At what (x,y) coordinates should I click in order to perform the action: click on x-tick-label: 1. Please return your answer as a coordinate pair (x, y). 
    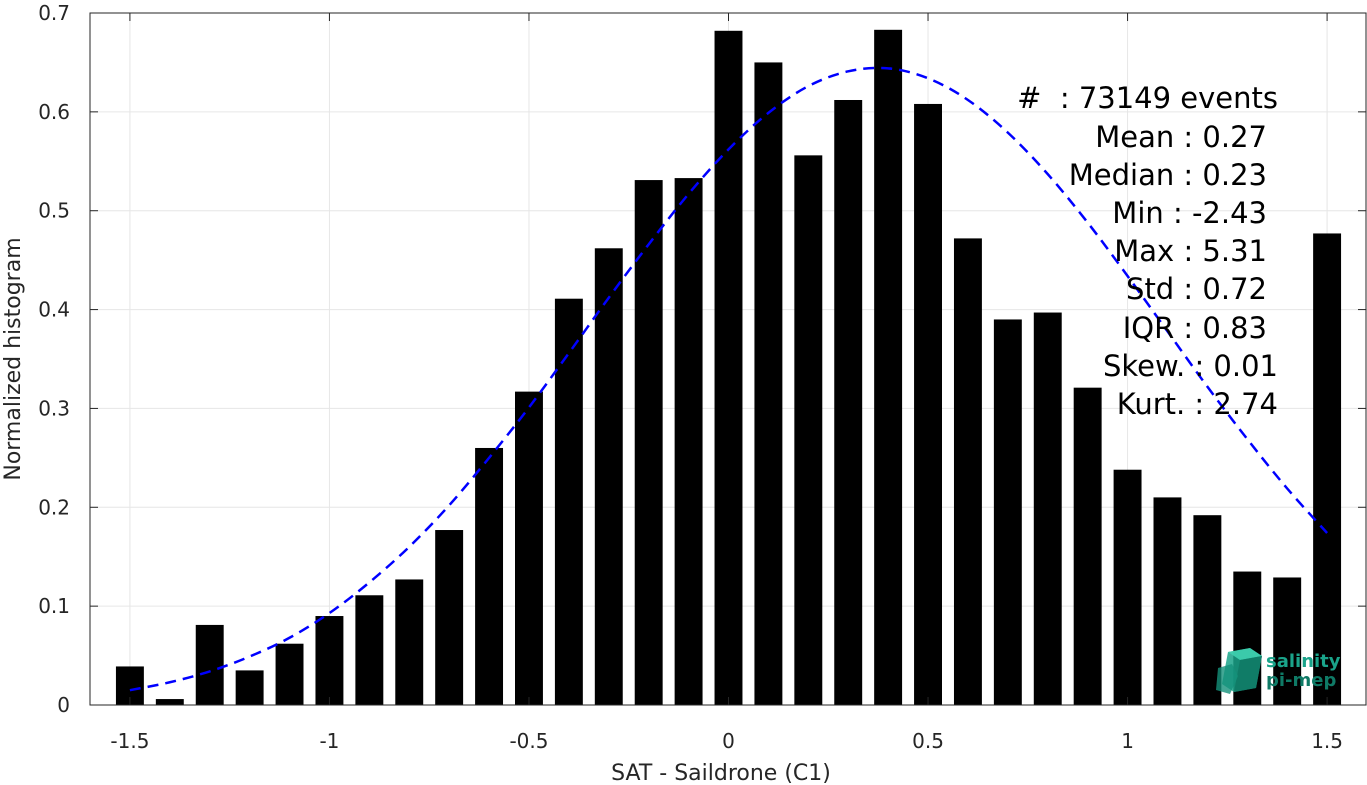
    Looking at the image, I should click on (1127, 741).